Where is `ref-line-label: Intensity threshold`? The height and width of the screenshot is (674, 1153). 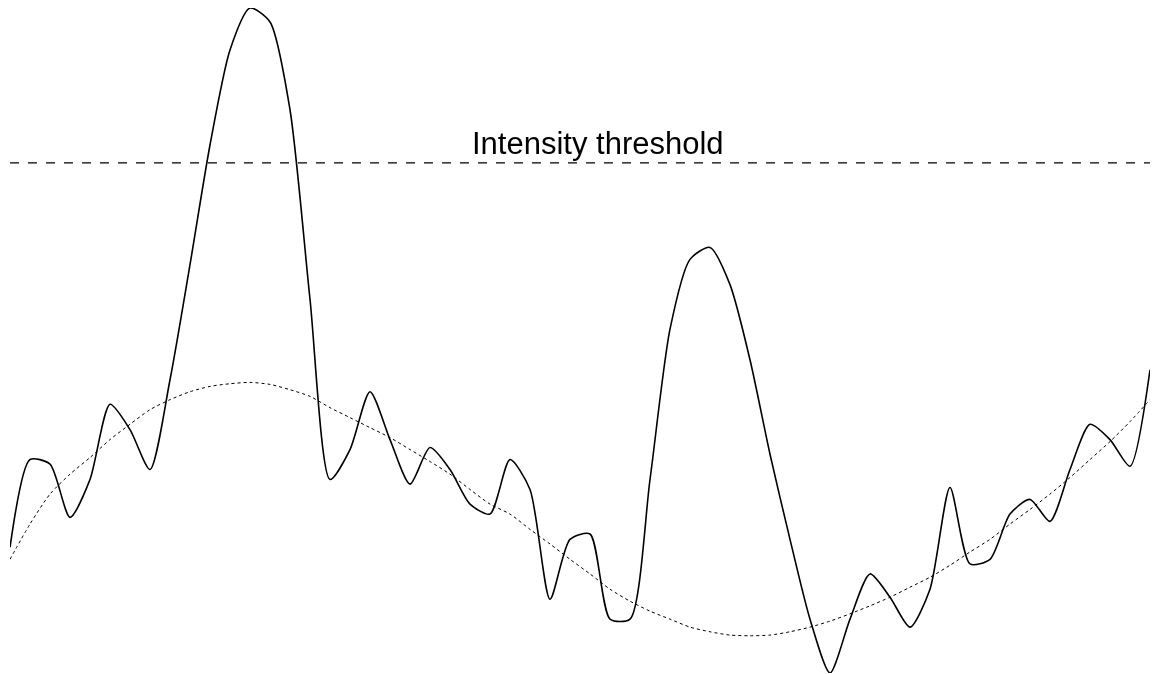 ref-line-label: Intensity threshold is located at coordinates (598, 143).